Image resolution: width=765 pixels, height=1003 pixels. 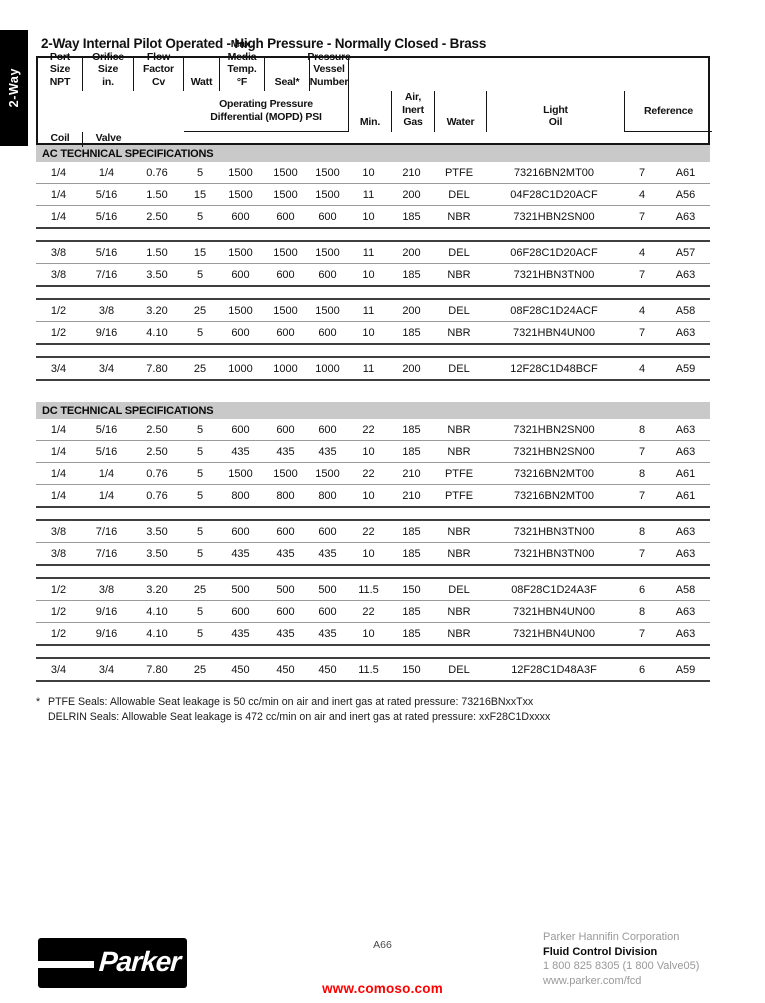 I want to click on table-cell: 3/4, so click(x=58, y=669).